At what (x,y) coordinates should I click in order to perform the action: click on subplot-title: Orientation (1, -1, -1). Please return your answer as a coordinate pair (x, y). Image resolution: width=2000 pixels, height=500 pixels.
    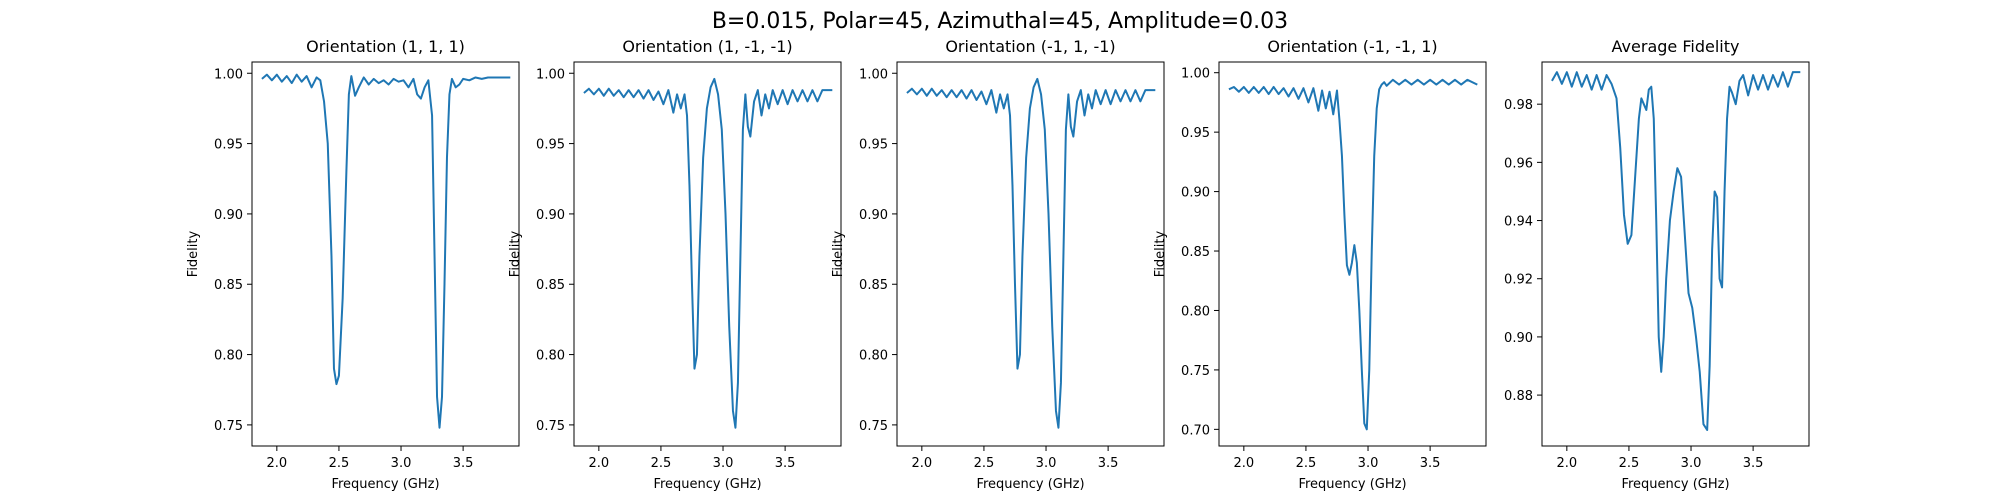
    Looking at the image, I should click on (707, 46).